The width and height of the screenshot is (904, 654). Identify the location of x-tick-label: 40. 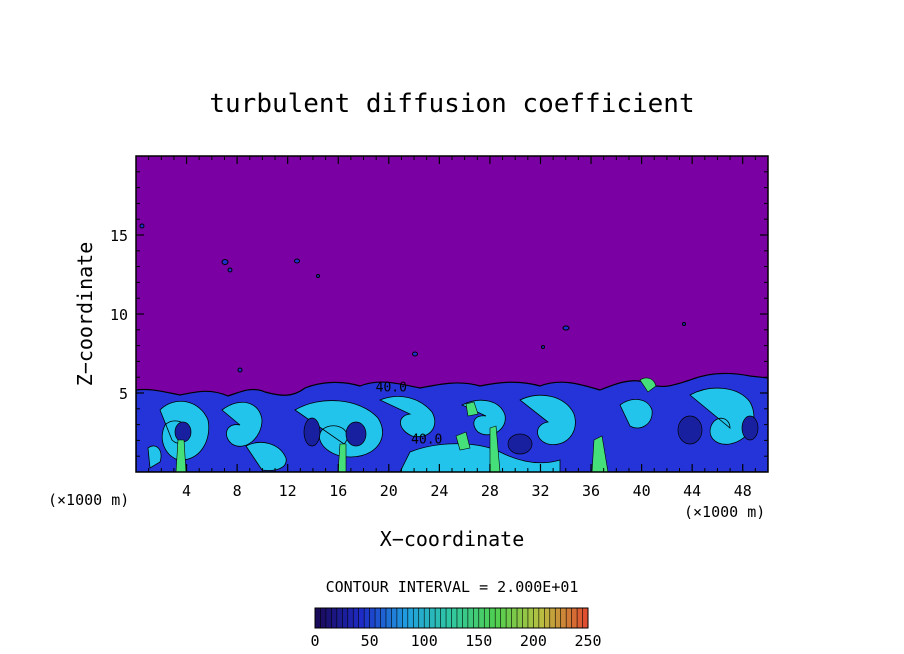
(642, 491).